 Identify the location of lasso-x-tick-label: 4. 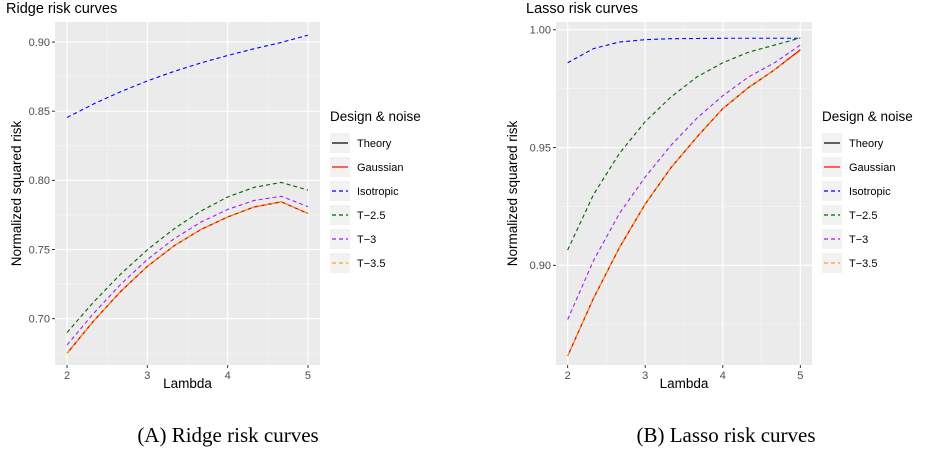
(723, 376).